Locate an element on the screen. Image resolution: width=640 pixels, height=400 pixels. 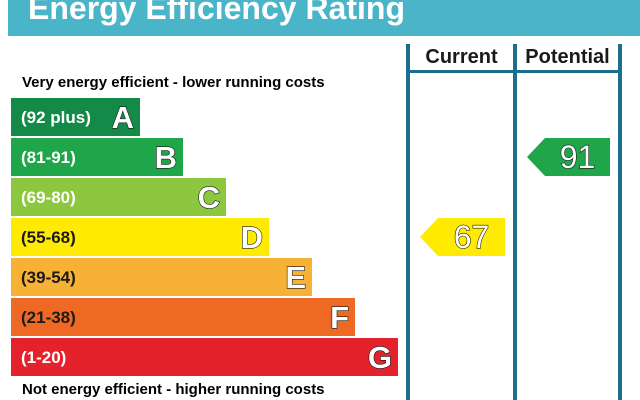
band-g-bar is located at coordinates (204, 357).